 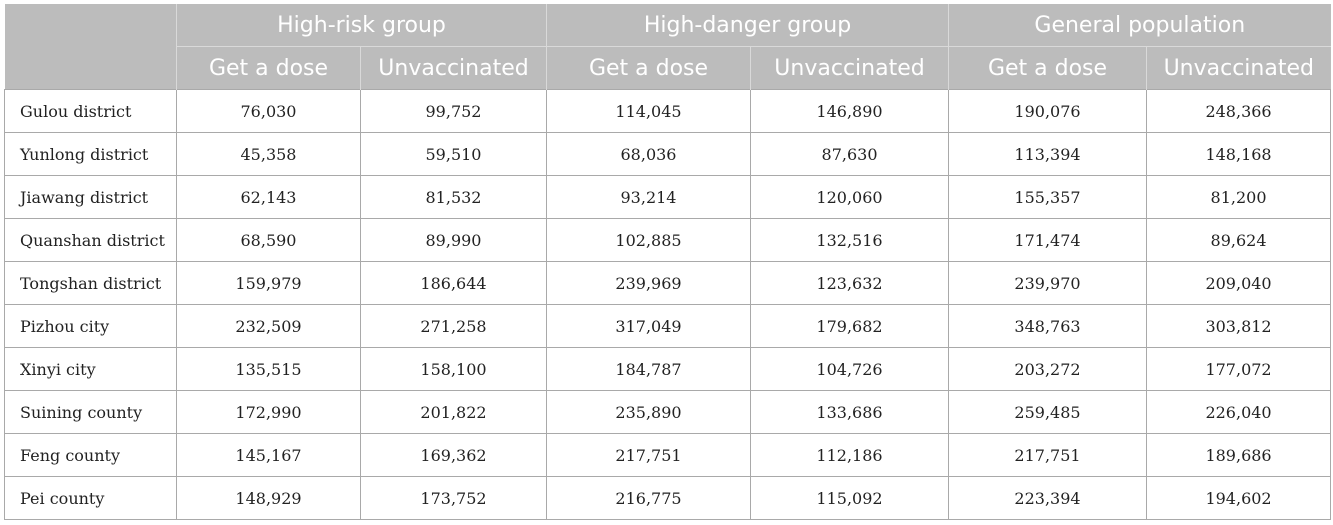 What do you see at coordinates (453, 283) in the screenshot?
I see `table-cell: 186,644` at bounding box center [453, 283].